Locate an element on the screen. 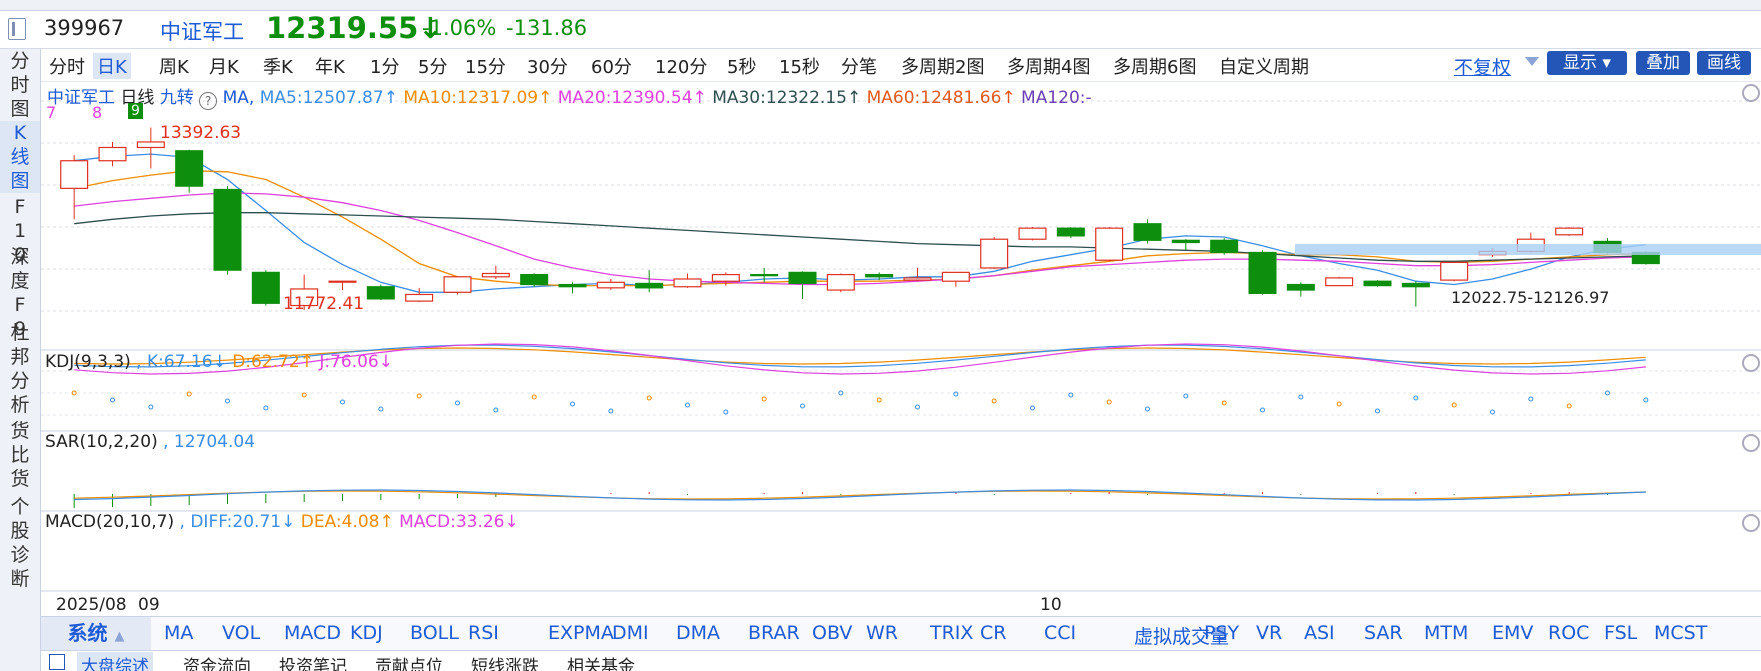  legend-ma5: MA5:12507.87↑ is located at coordinates (328, 98).